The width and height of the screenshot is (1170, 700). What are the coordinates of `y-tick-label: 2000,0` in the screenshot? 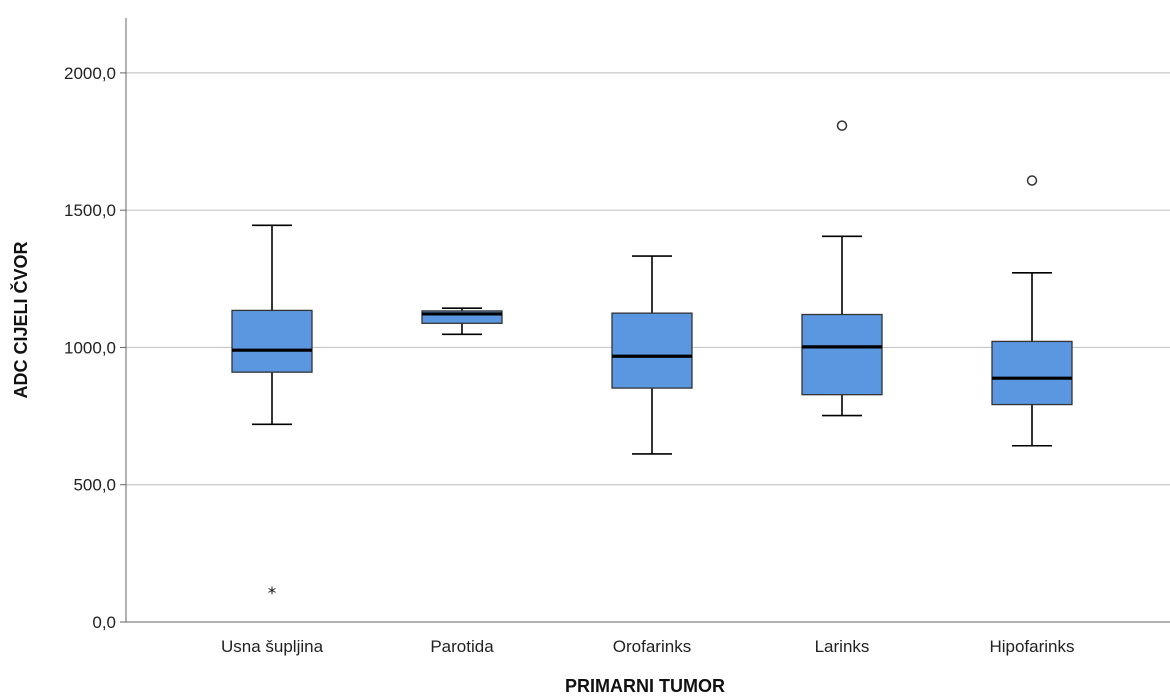 It's located at (90, 73).